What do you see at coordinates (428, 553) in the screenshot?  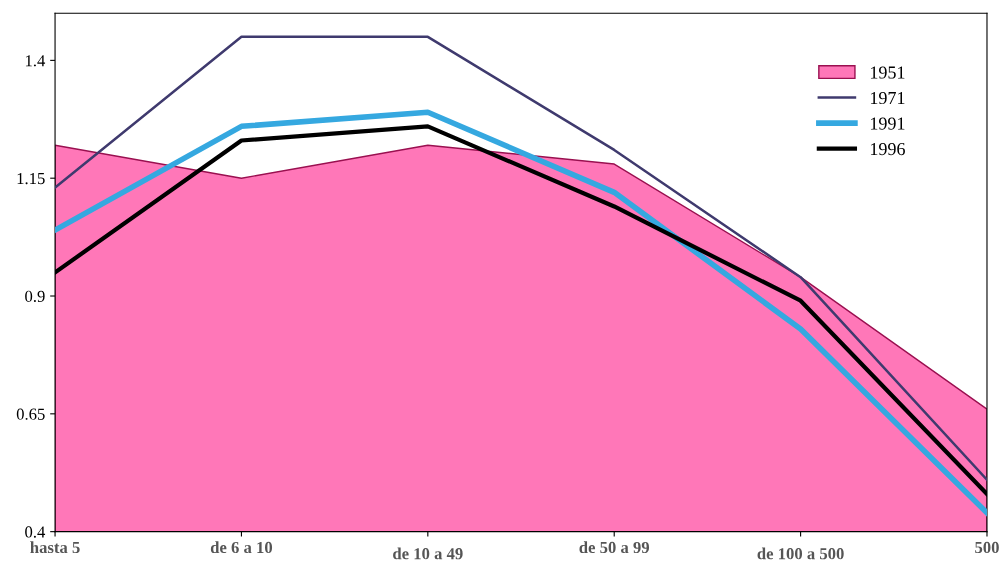 I see `x-tick-label: de 10 a 49` at bounding box center [428, 553].